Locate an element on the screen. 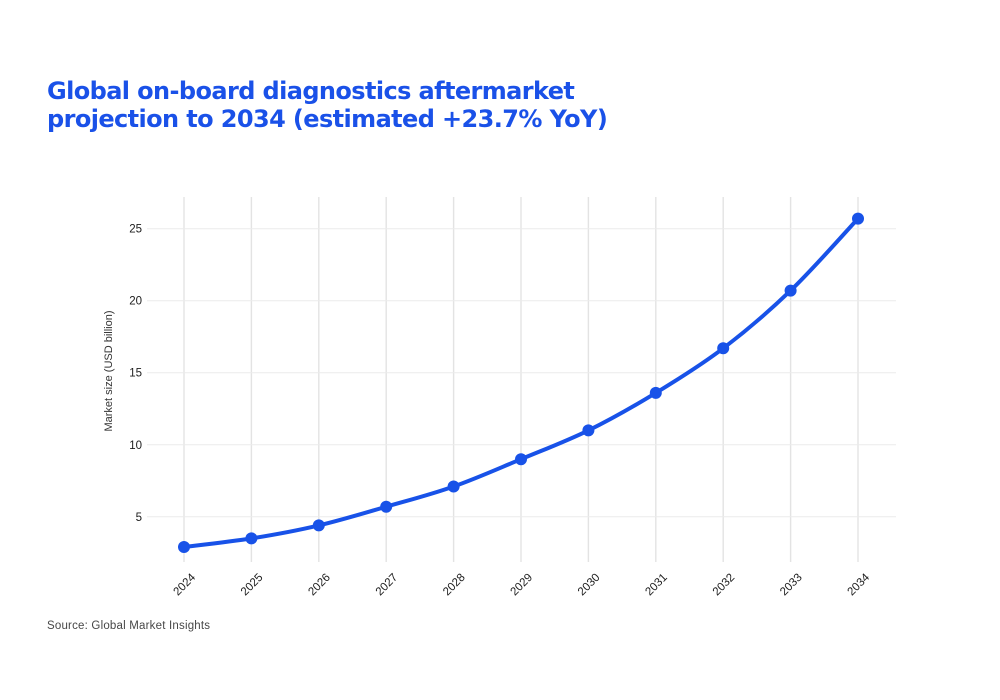  x-tick-label-2034: 2034 is located at coordinates (859, 584).